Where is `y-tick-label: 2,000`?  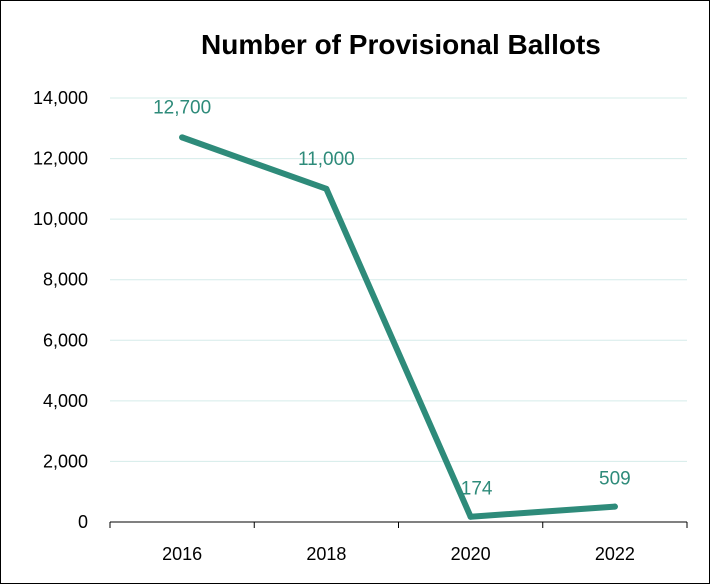
y-tick-label: 2,000 is located at coordinates (65, 461).